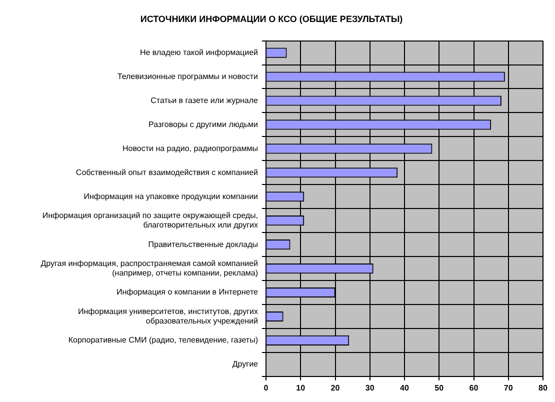 The width and height of the screenshot is (555, 402). What do you see at coordinates (405, 387) in the screenshot?
I see `x-tick-label: 40` at bounding box center [405, 387].